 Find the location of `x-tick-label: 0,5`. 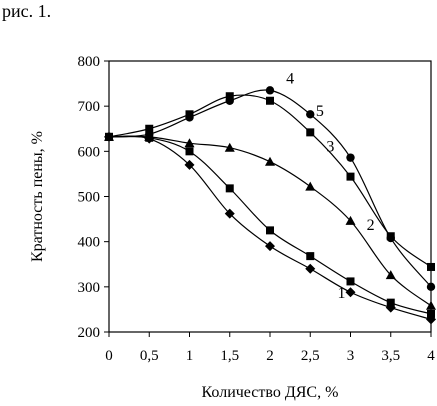

x-tick-label: 0,5 is located at coordinates (149, 356).